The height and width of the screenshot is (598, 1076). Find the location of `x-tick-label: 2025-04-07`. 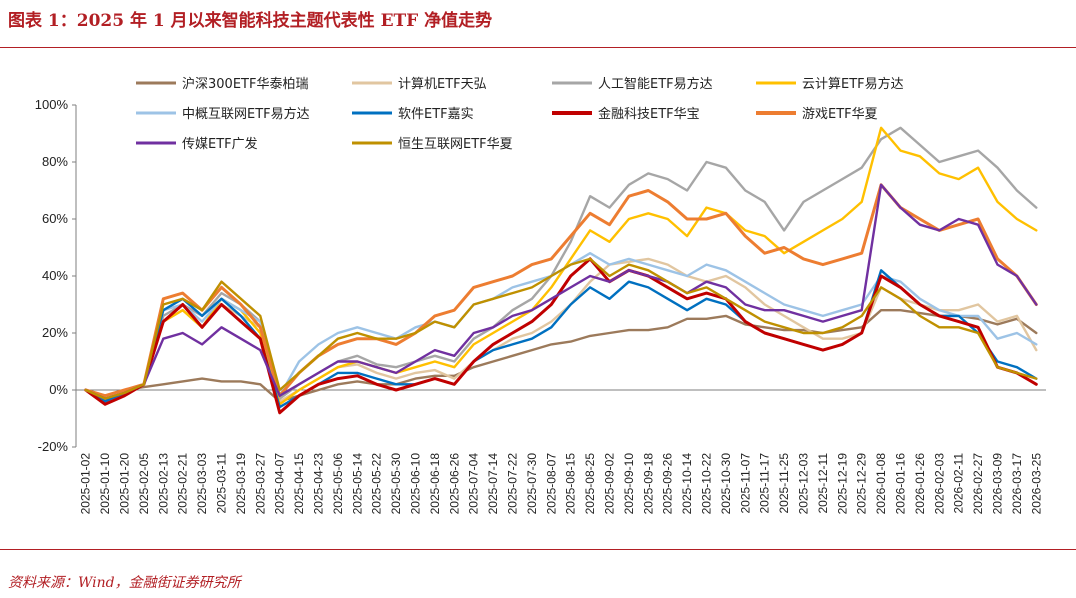

x-tick-label: 2025-04-07 is located at coordinates (280, 484).